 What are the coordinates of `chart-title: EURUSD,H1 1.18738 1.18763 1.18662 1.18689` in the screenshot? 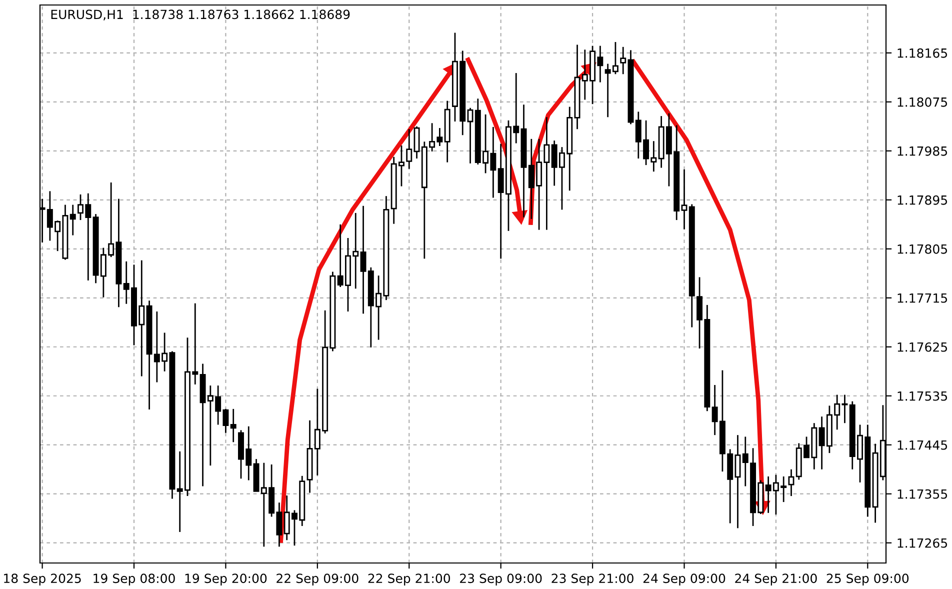 It's located at (200, 15).